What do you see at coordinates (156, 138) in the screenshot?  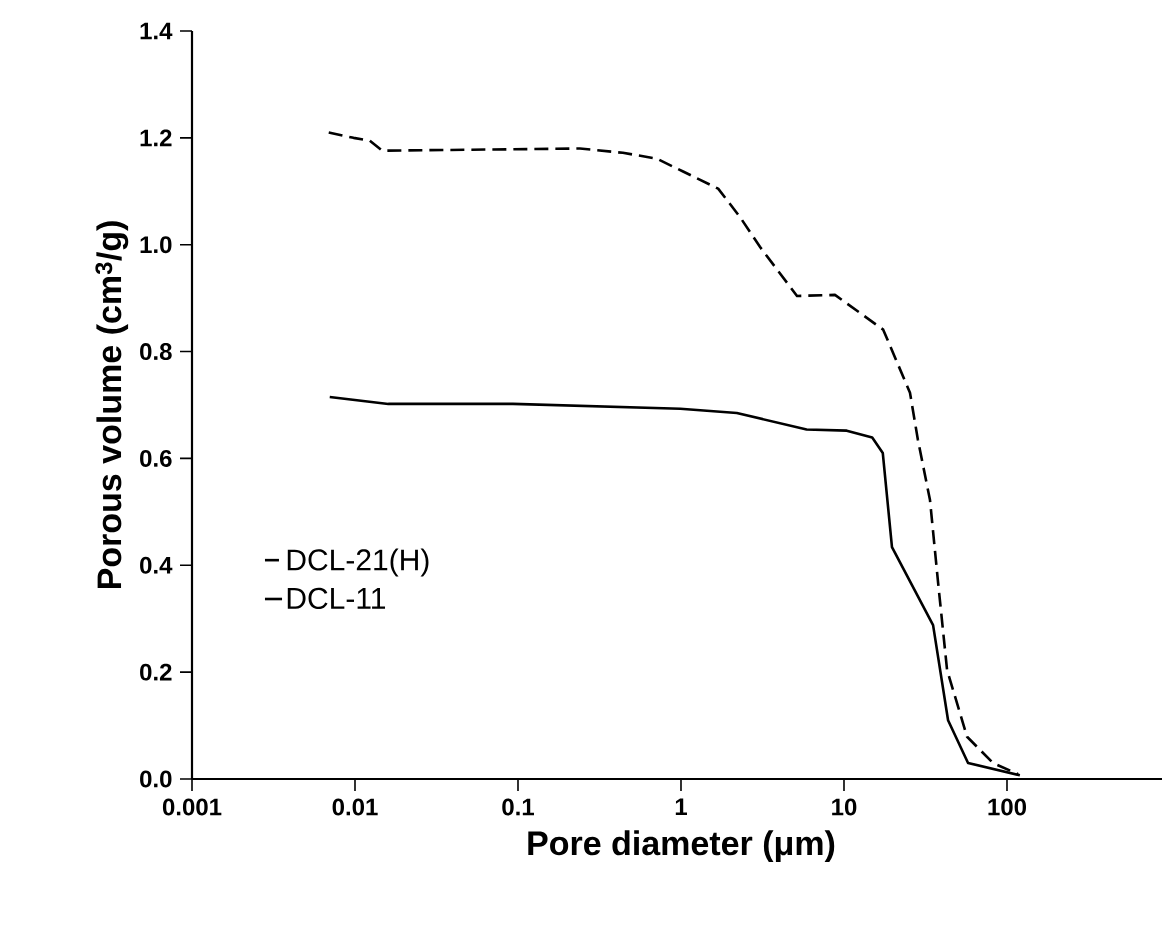 I see `y-tick-label: 1.2` at bounding box center [156, 138].